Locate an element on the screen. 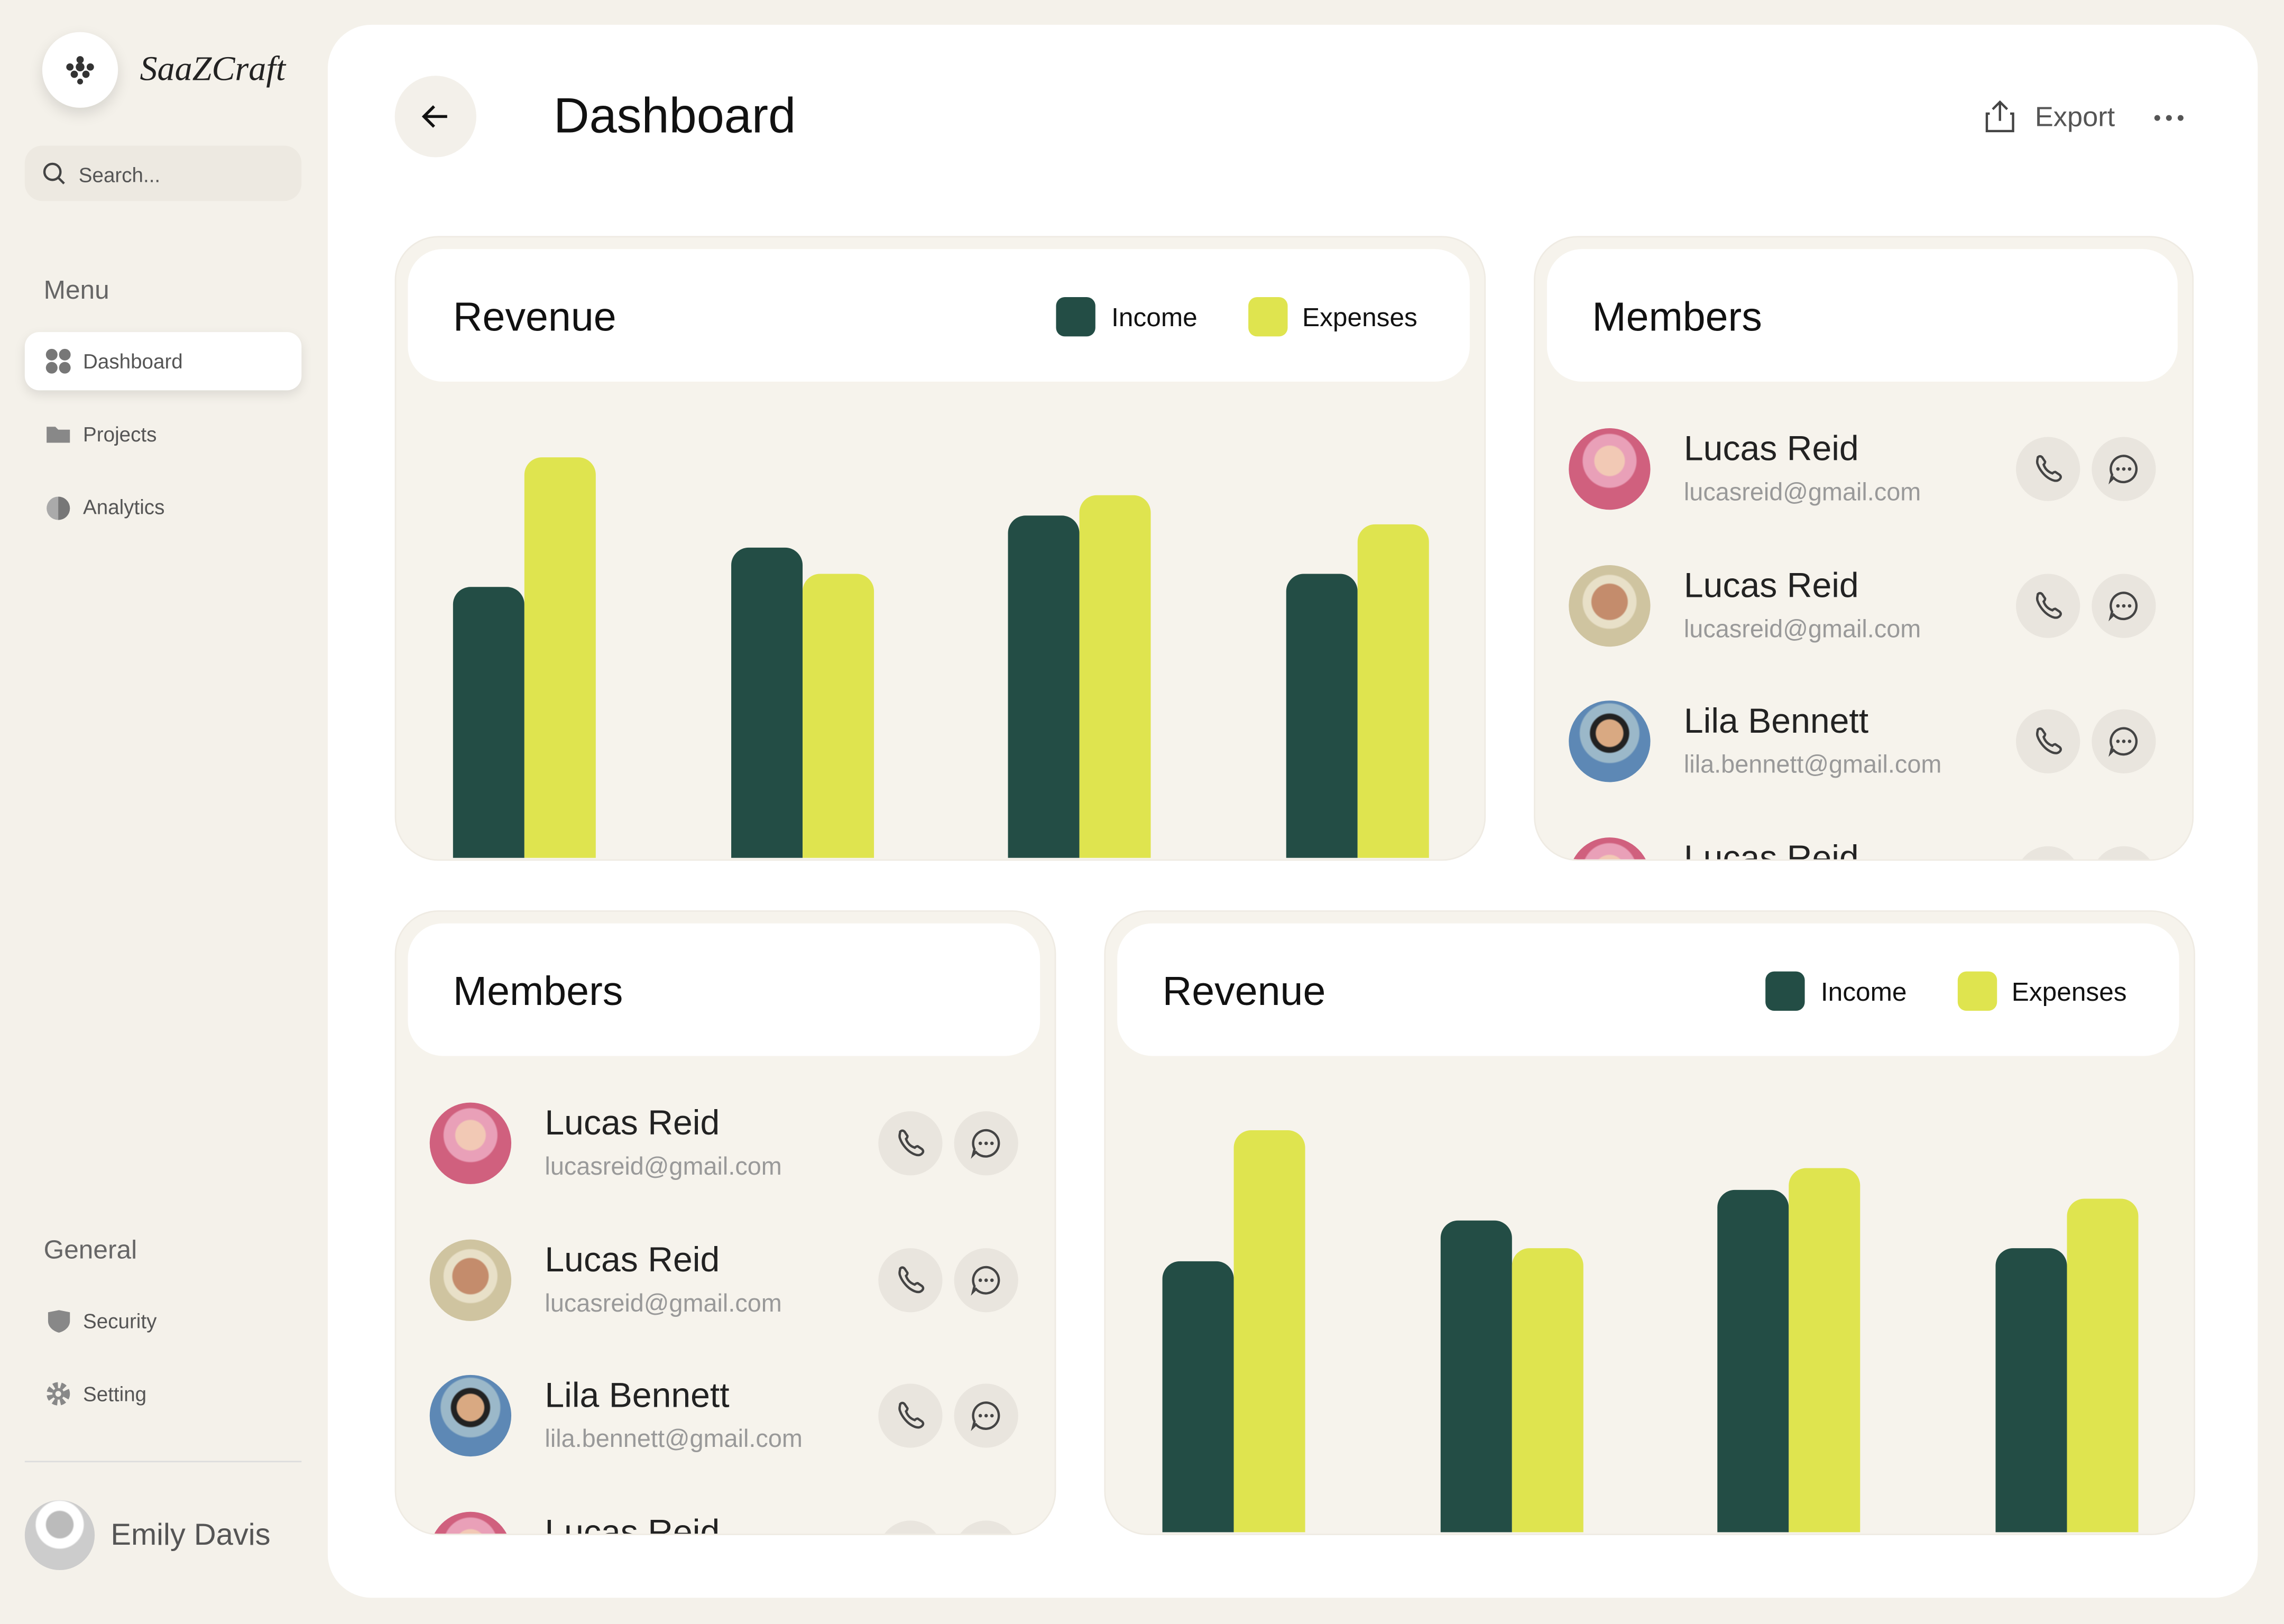 The height and width of the screenshot is (1624, 2284). export-button: Export is located at coordinates (2074, 119).